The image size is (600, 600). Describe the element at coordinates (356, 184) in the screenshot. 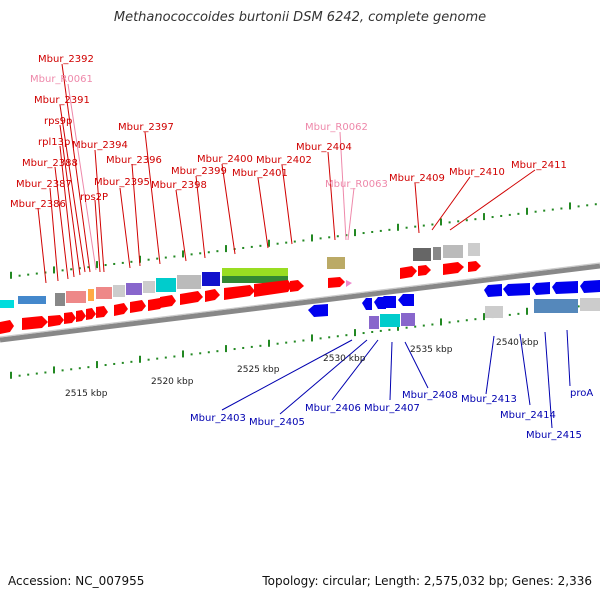

I see `gene-label-mbur-r0063: Mbur_R0063` at that location.